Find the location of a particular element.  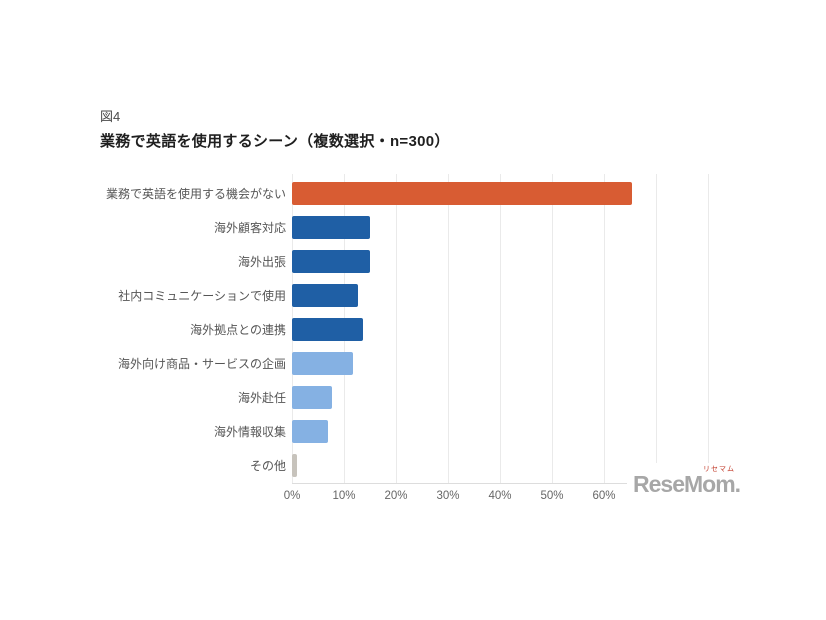

chart-row: 業務で英語を使用する機会がない is located at coordinates (404, 193).